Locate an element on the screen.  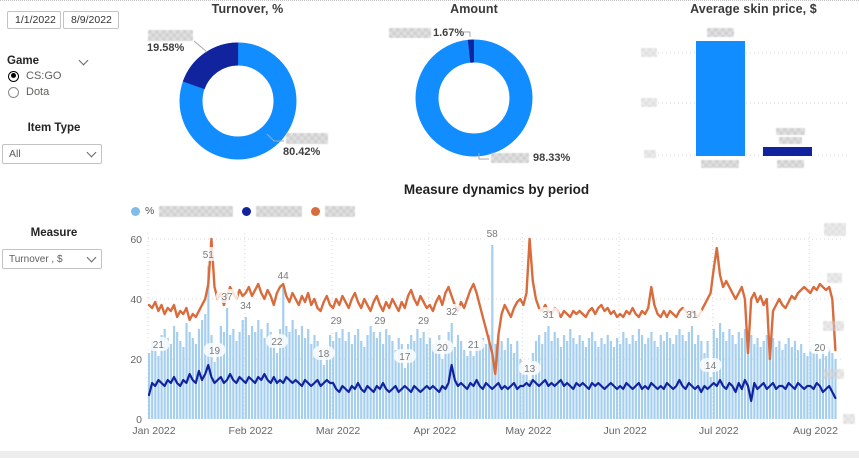
svg-text: 17 is located at coordinates (405, 357).